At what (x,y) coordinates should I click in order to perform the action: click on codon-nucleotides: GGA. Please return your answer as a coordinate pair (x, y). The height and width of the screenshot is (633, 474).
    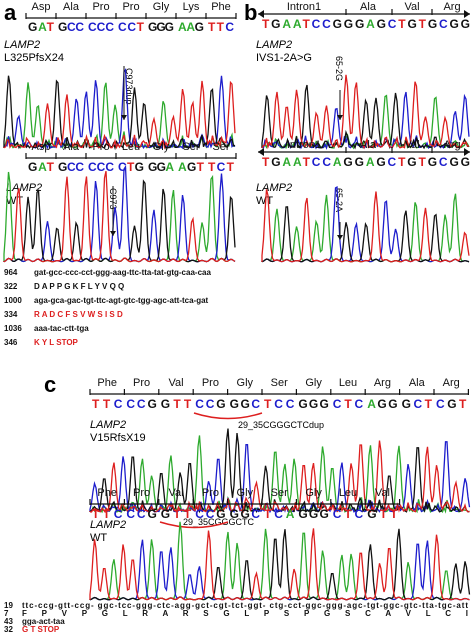
    Looking at the image, I should click on (161, 167).